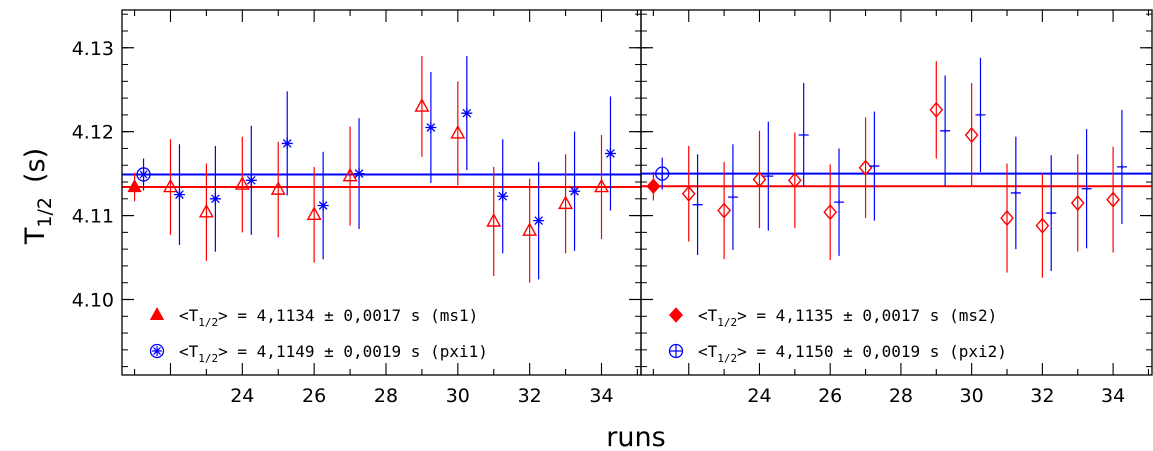 Image resolution: width=1153 pixels, height=451 pixels. I want to click on y-axis-title-main: T, so click(35, 236).